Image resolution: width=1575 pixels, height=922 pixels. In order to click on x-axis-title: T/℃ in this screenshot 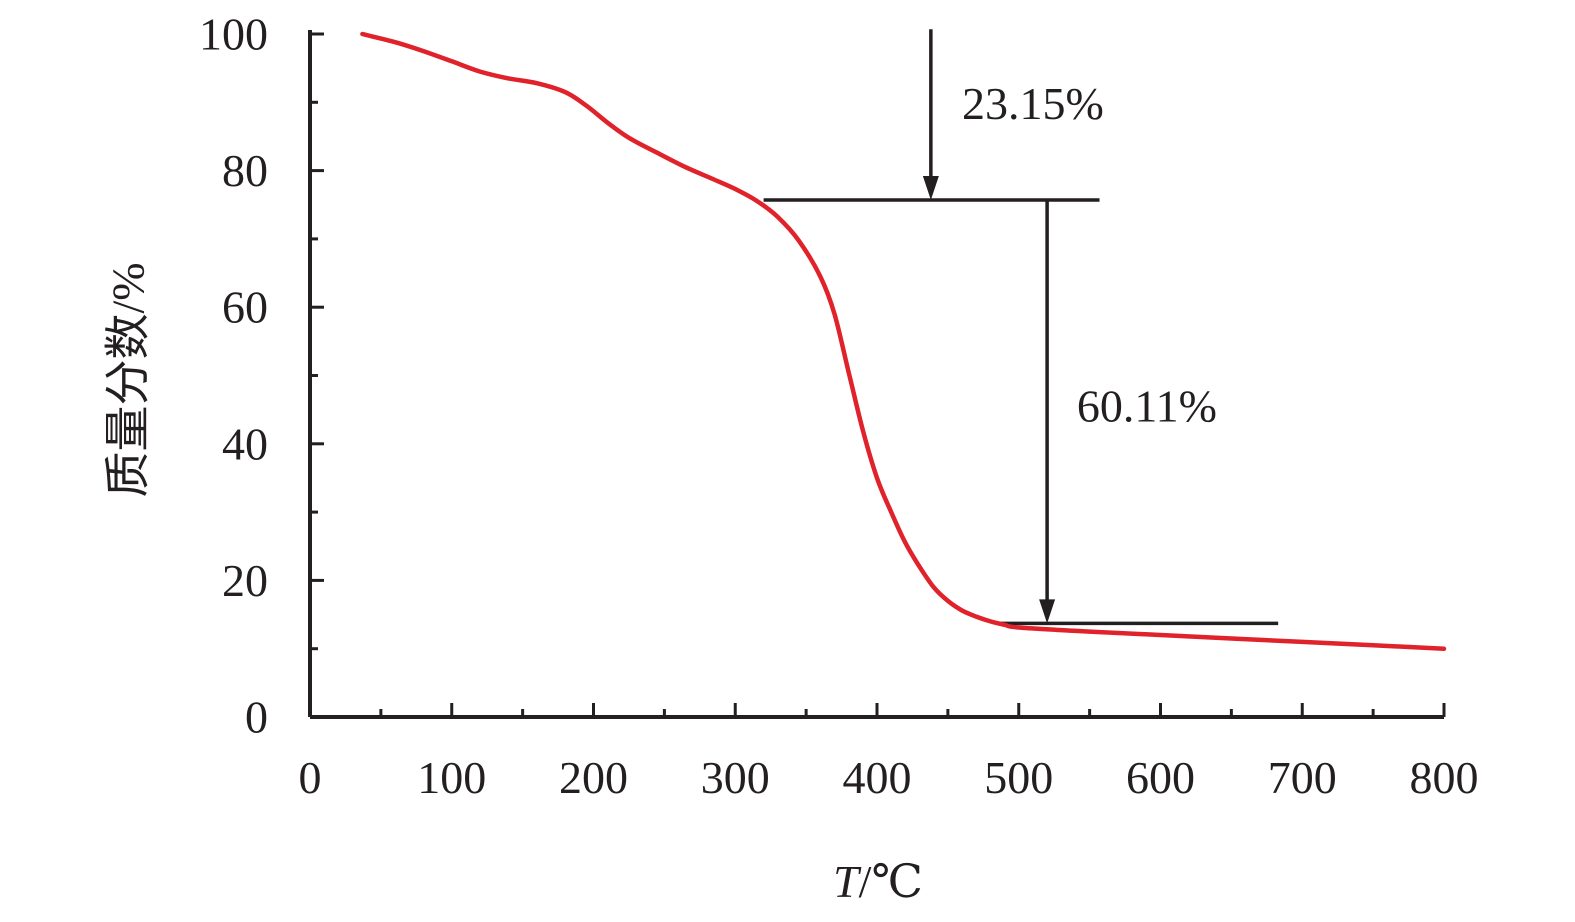, I will do `click(878, 881)`.